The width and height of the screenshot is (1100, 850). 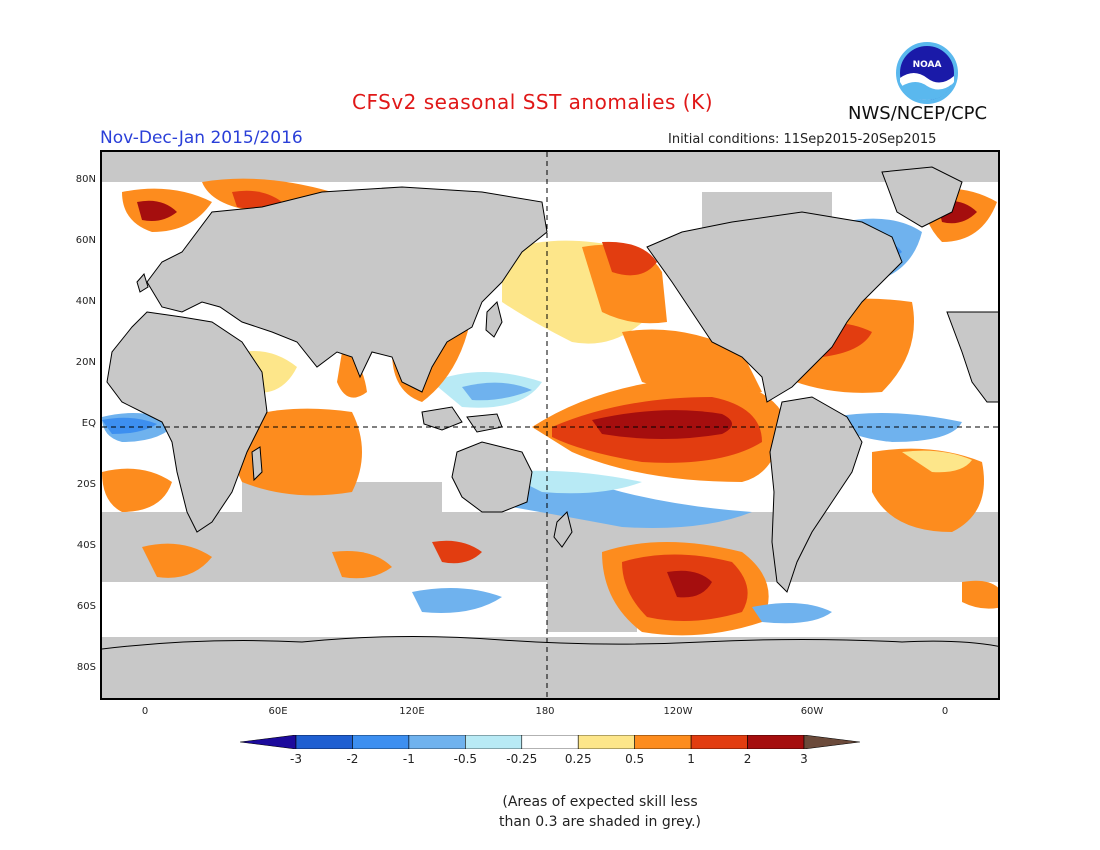 I want to click on agency-label: NWS/NCEP/CPC, so click(x=918, y=113).